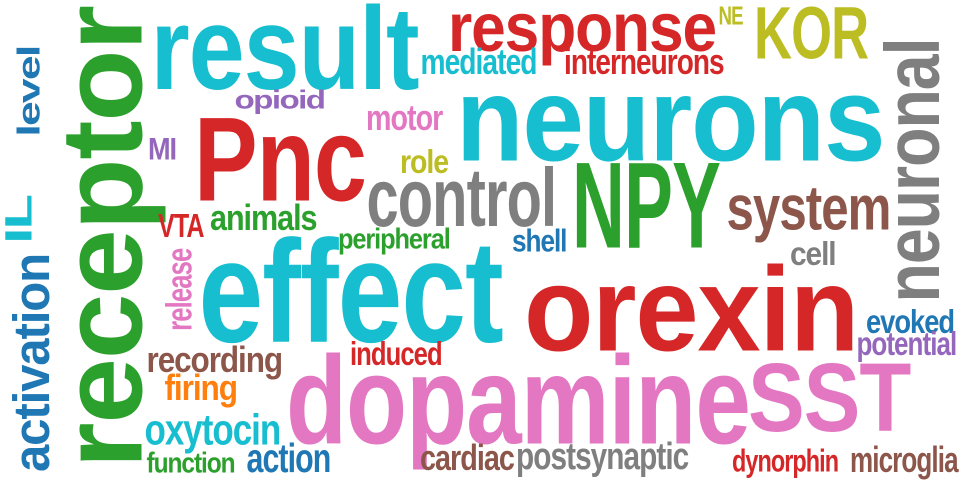 The height and width of the screenshot is (482, 960). I want to click on word-oxytocin: oxytocin, so click(212, 430).